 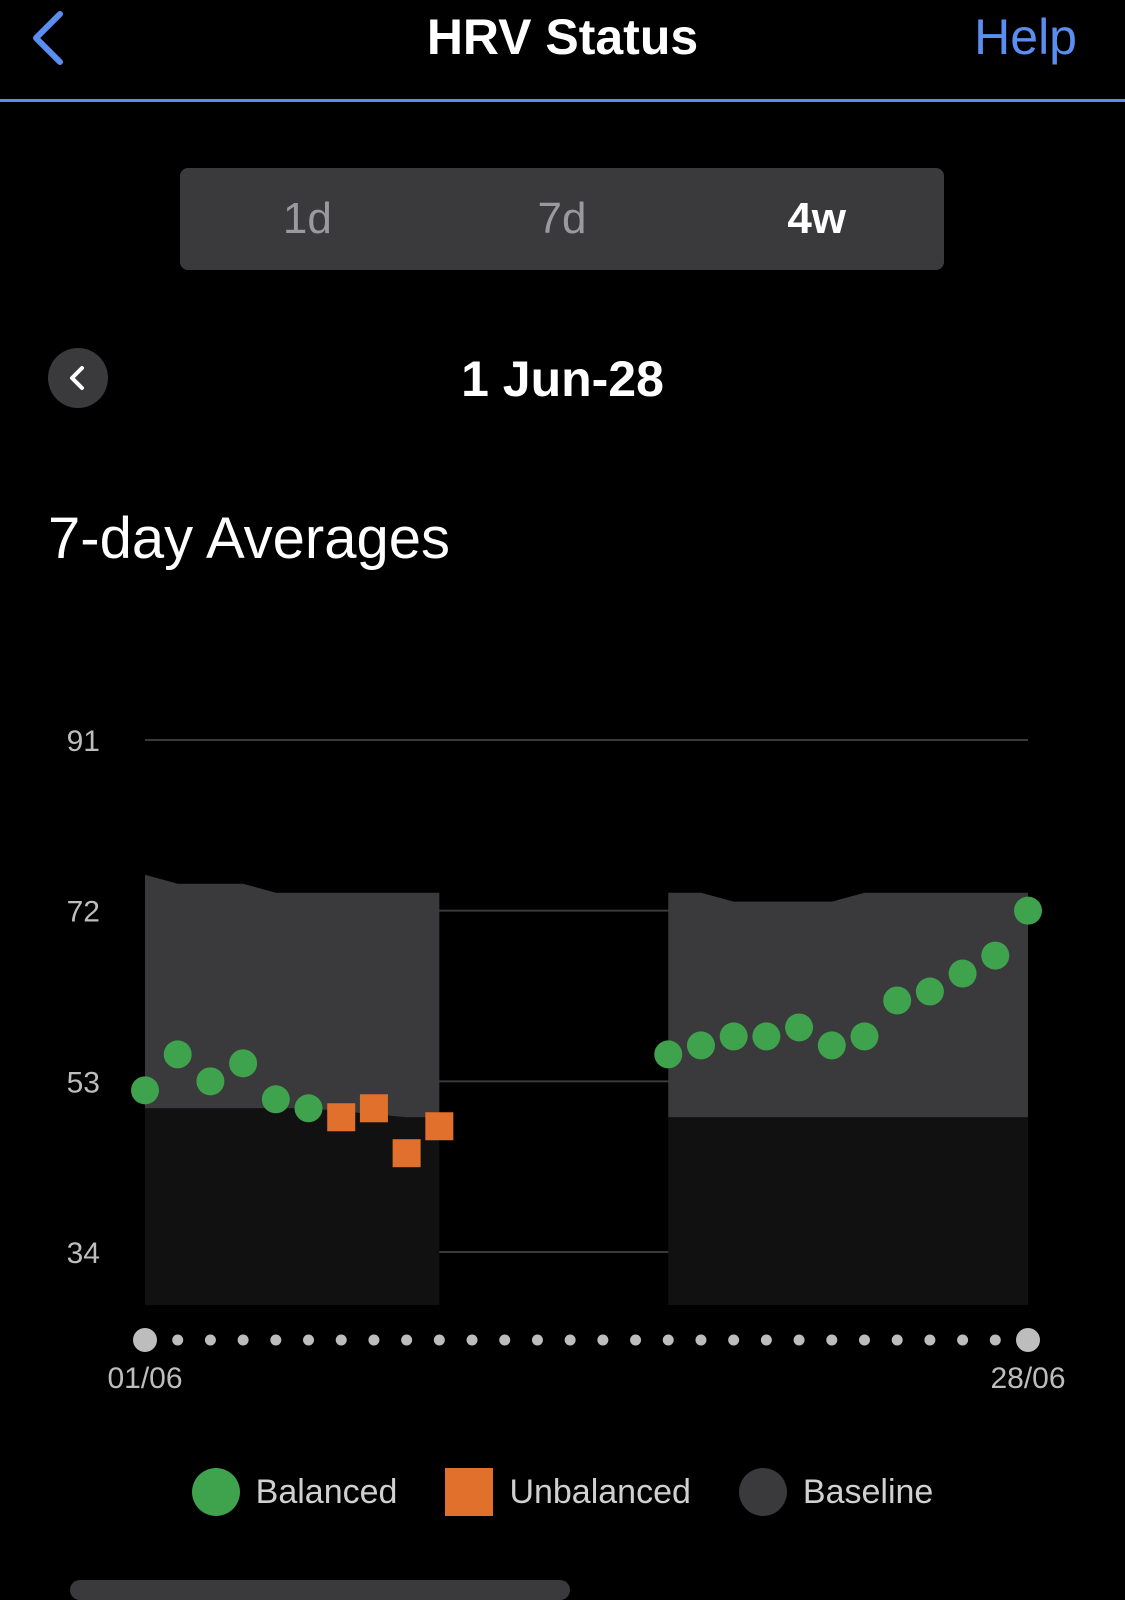 I want to click on x-start-label: 01/06, so click(x=144, y=1378).